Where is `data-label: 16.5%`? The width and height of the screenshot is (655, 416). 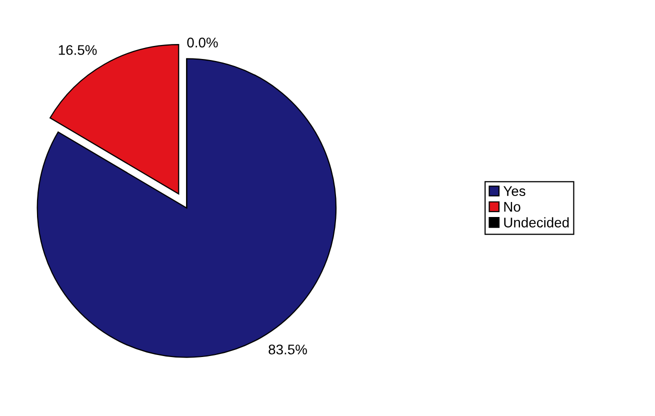 data-label: 16.5% is located at coordinates (77, 50).